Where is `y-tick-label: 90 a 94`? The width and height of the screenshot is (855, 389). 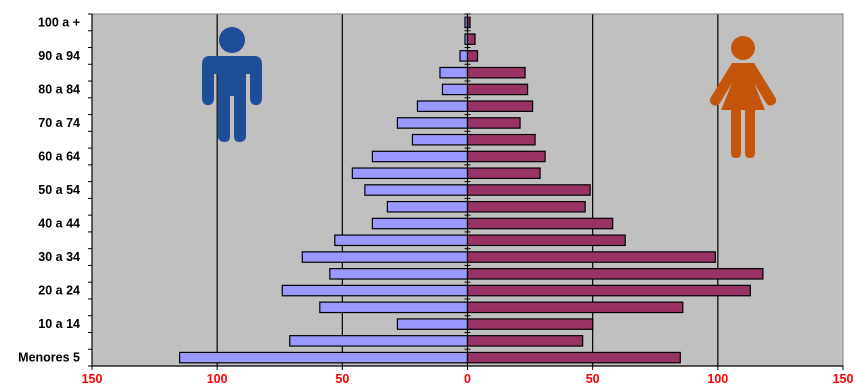
y-tick-label: 90 a 94 is located at coordinates (59, 56).